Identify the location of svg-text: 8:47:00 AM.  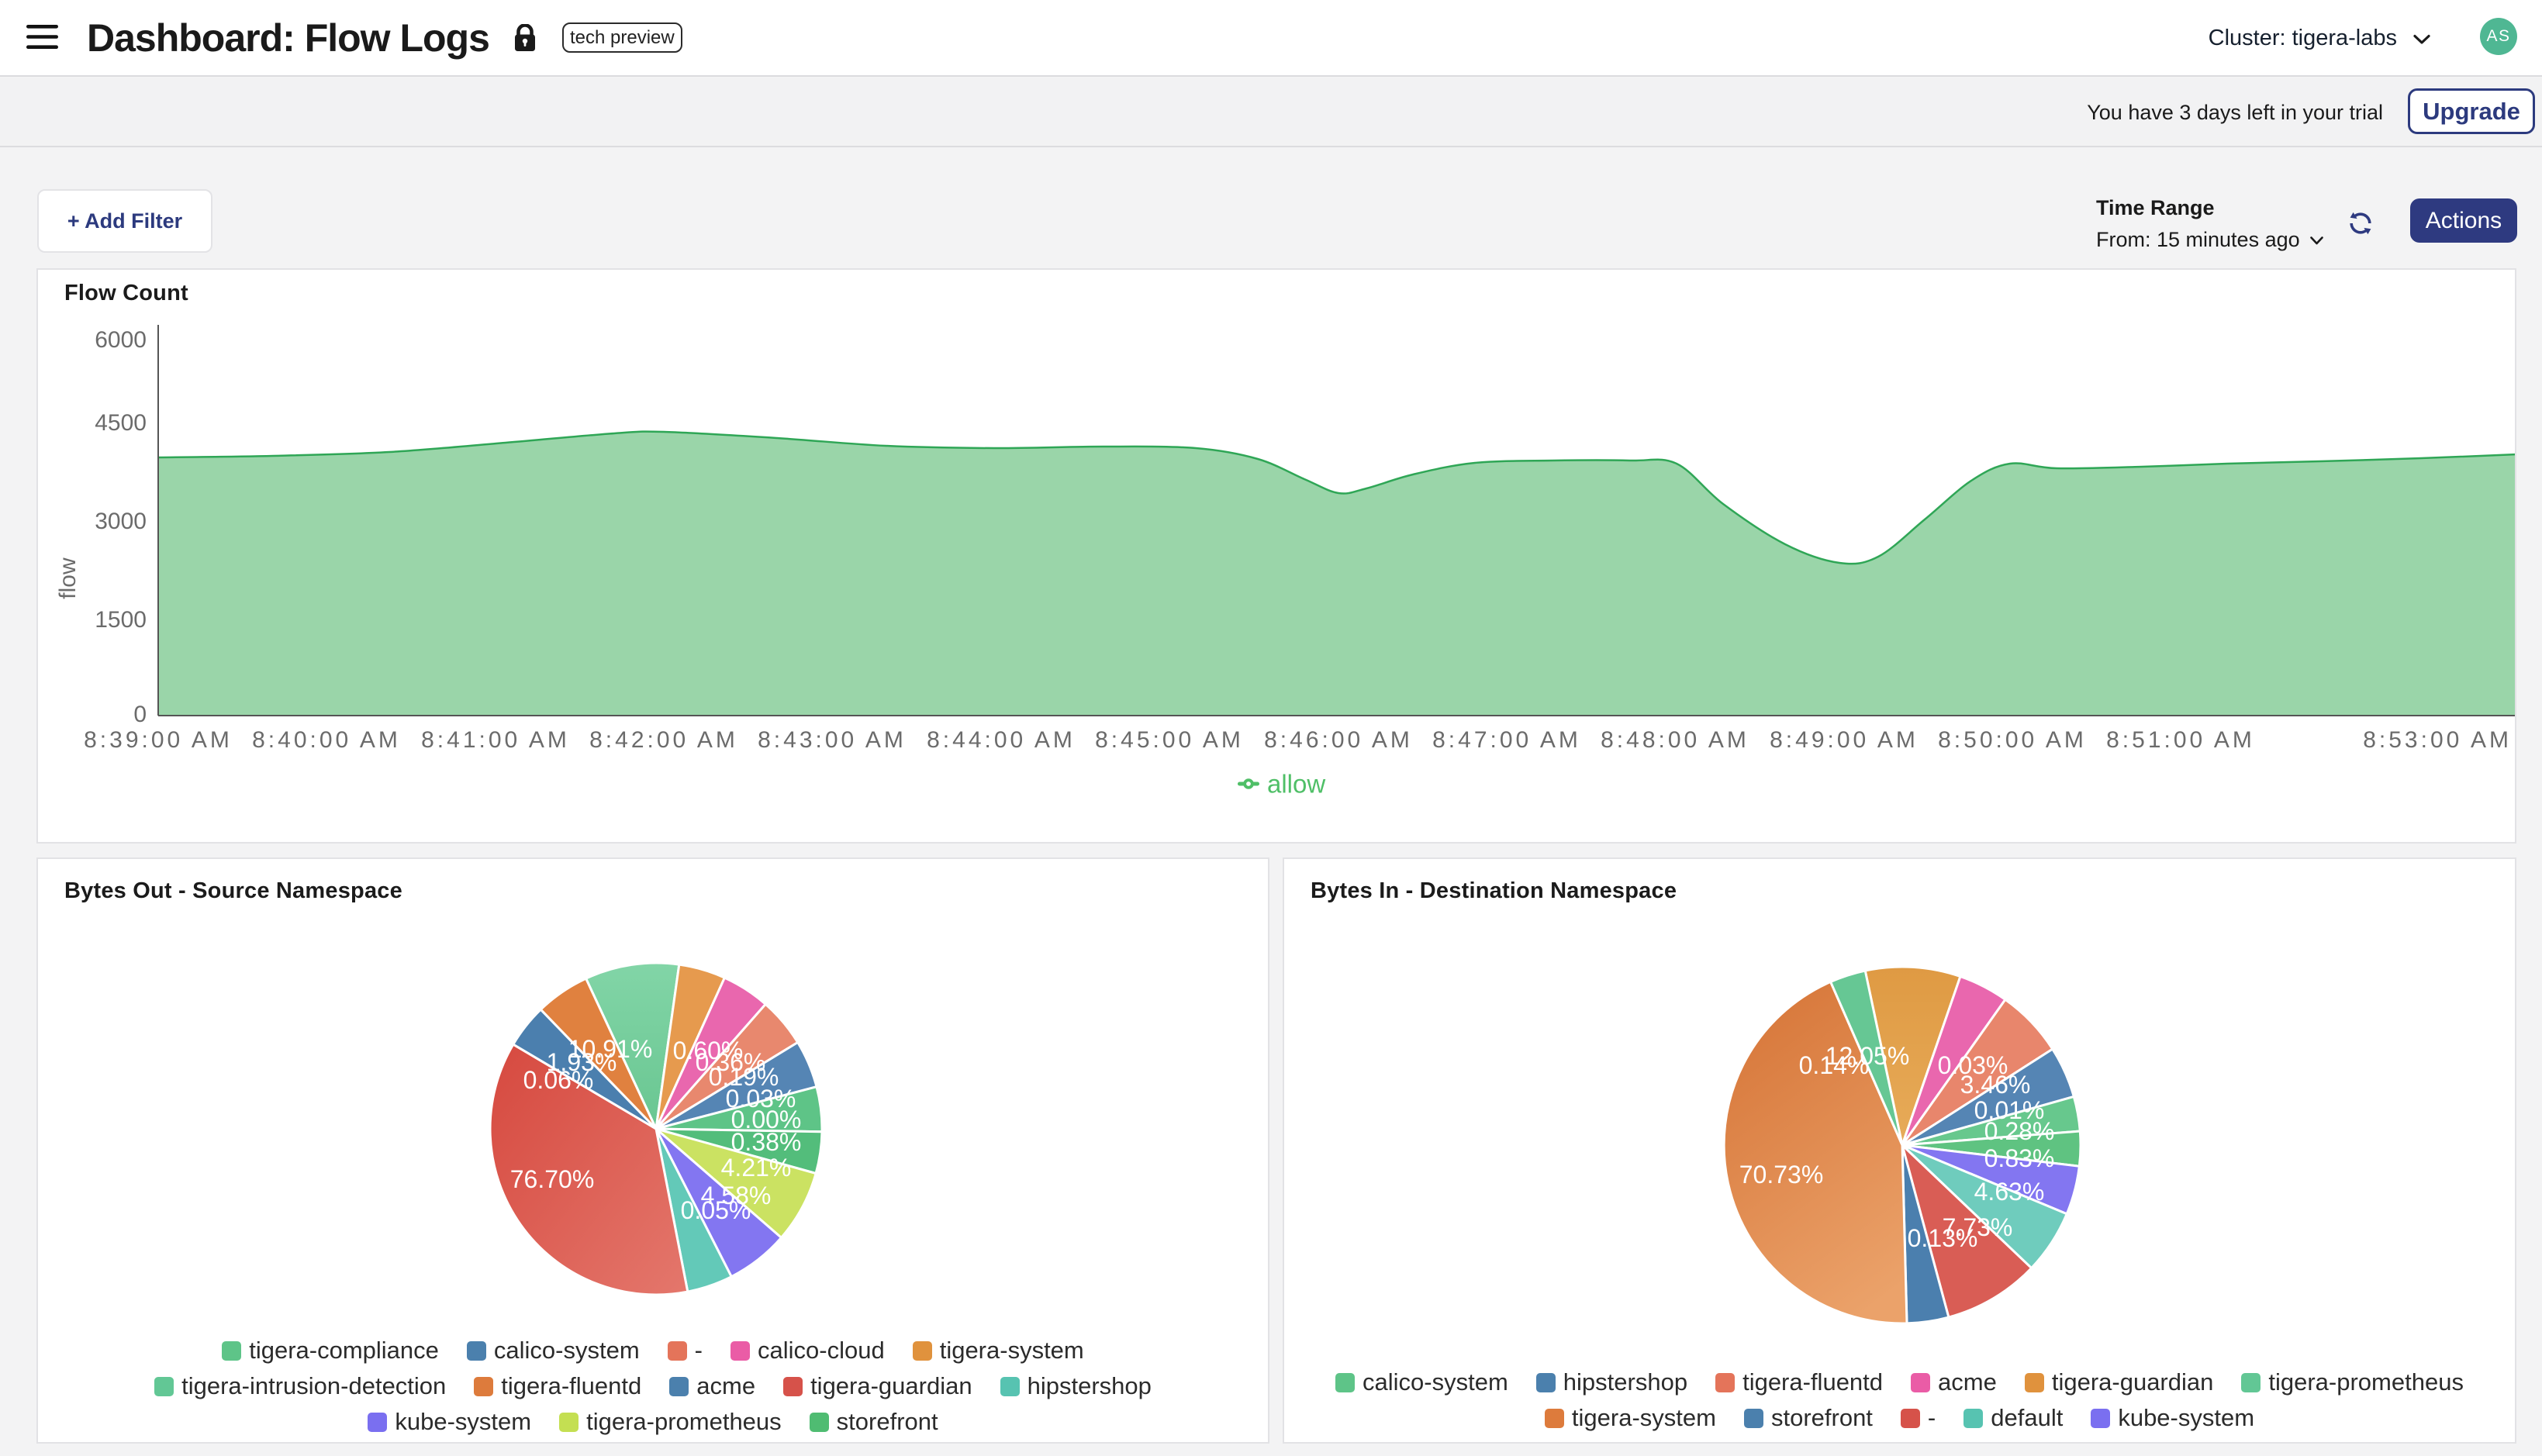
(1507, 740).